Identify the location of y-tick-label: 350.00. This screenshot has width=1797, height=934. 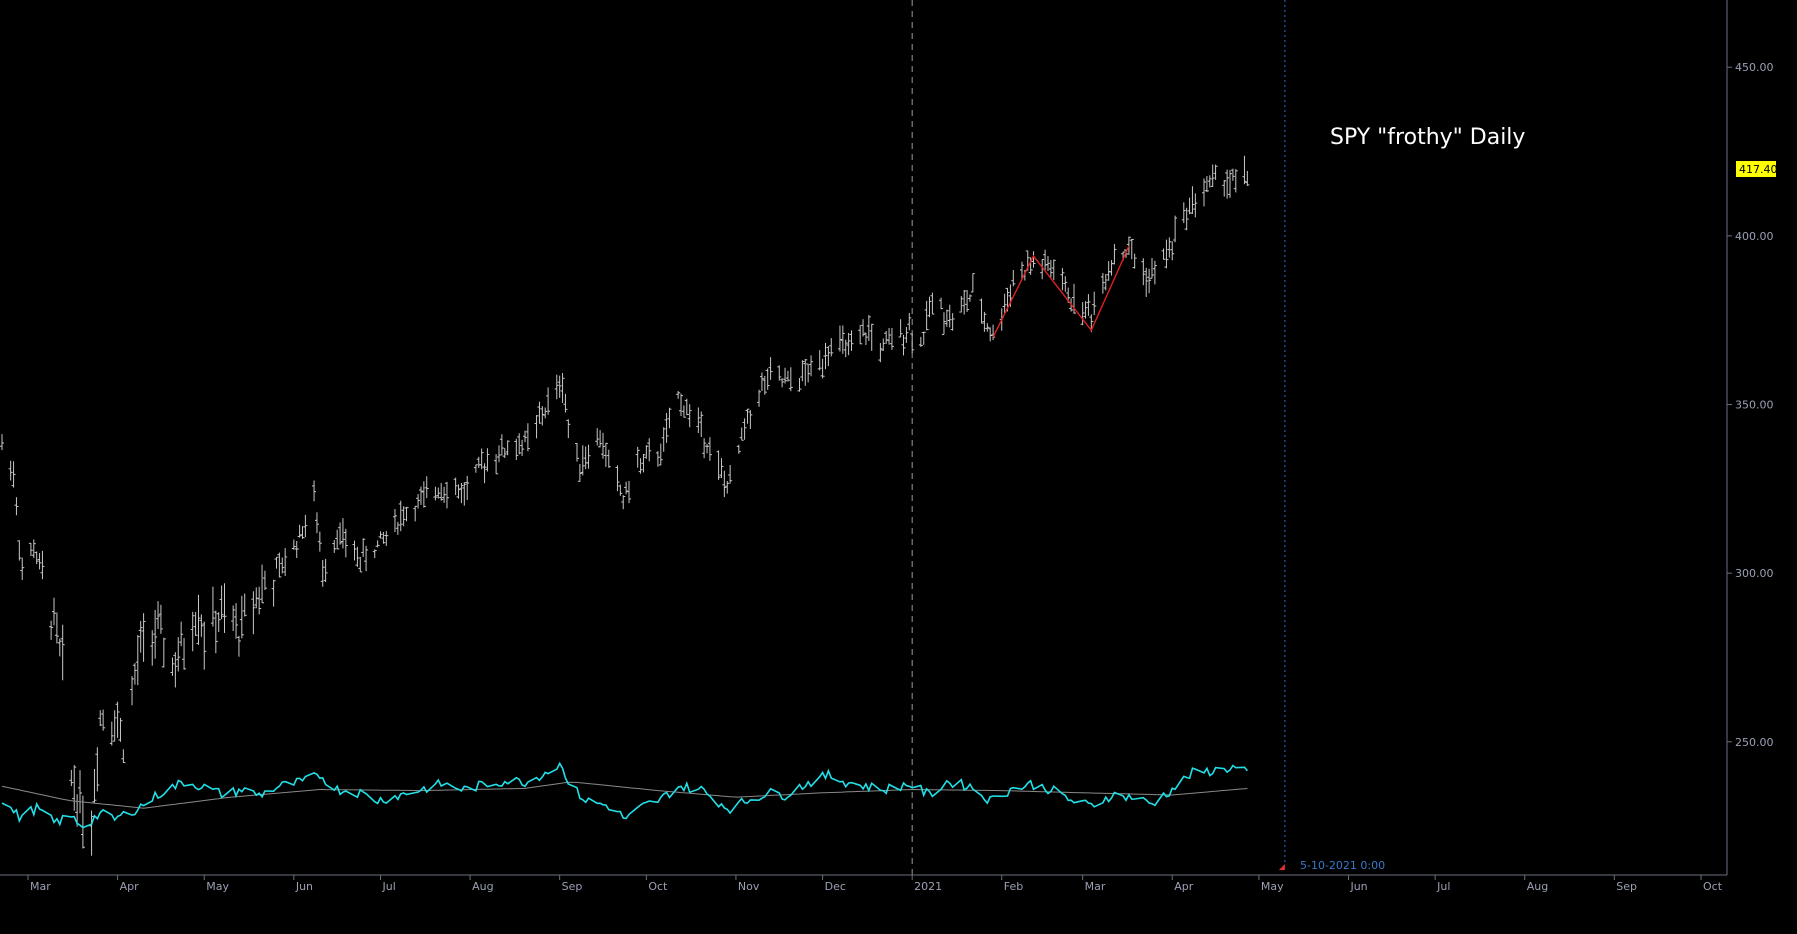
(1754, 405).